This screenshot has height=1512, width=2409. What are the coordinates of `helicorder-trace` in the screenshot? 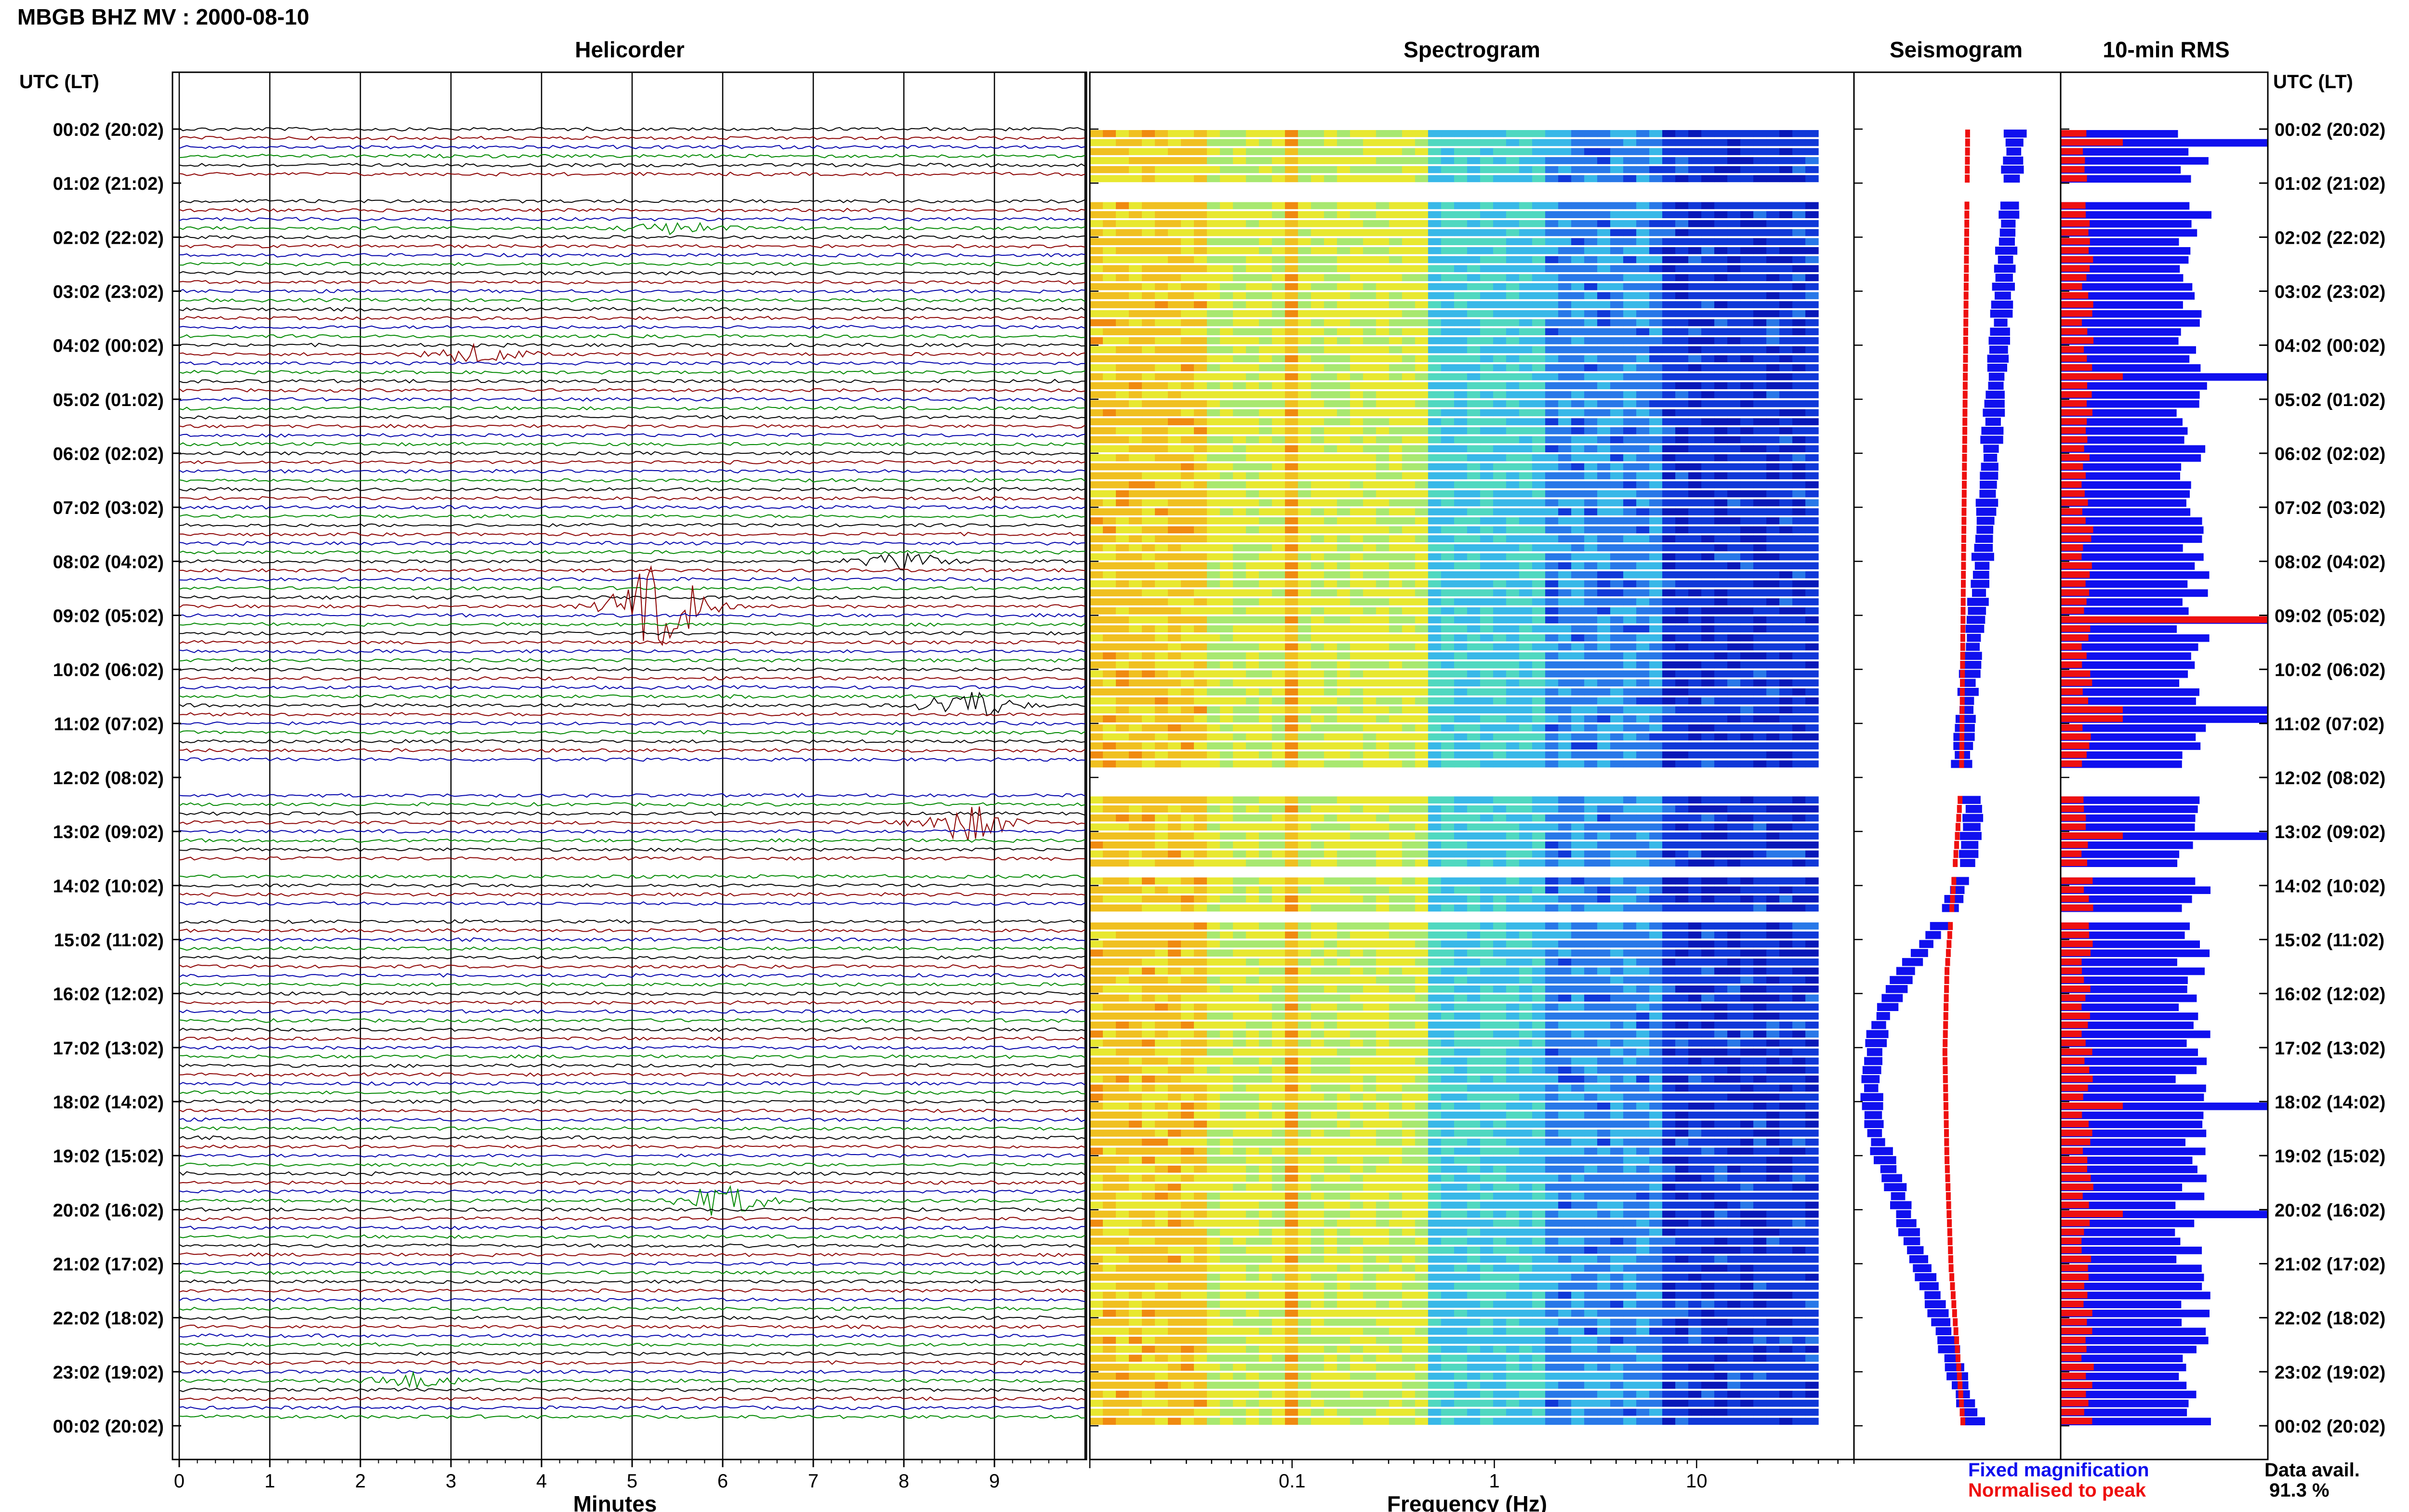 It's located at (632, 471).